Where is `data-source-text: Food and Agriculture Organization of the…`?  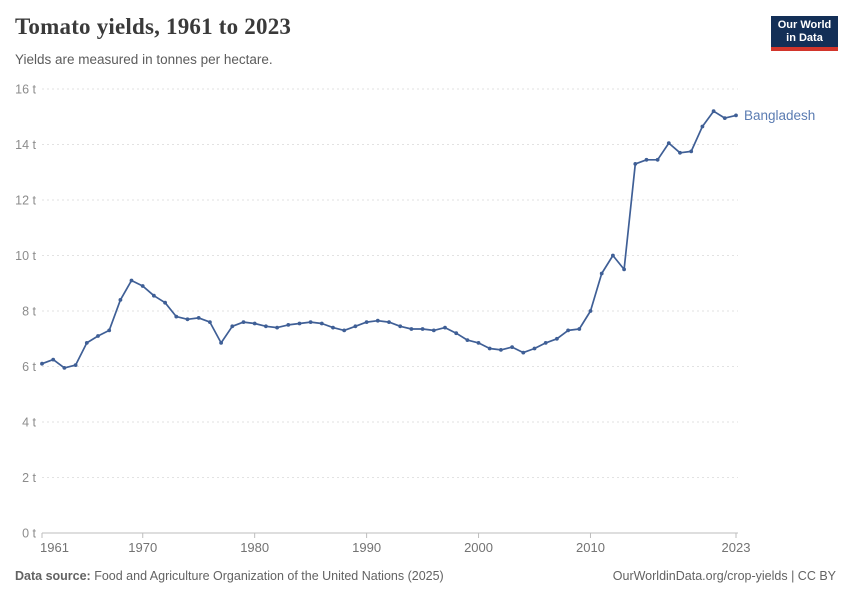 data-source-text: Food and Agriculture Organization of the… is located at coordinates (267, 576).